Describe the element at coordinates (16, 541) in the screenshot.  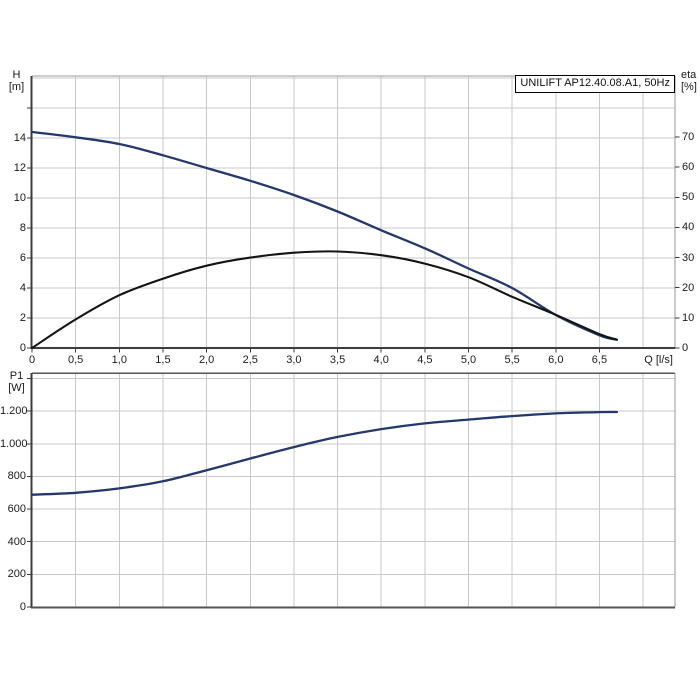
I see `p1-axis-tick-label: 400` at that location.